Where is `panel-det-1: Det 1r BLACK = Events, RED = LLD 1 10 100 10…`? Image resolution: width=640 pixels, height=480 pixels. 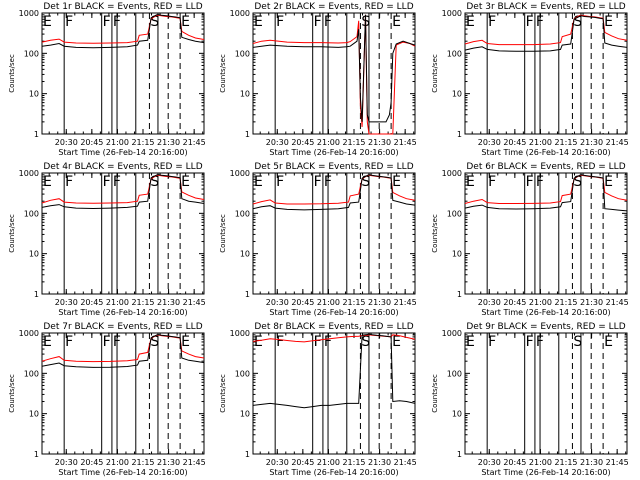
panel-det-1: Det 1r BLACK = Events, RED = LLD 1 10 100 10… is located at coordinates (107, 79).